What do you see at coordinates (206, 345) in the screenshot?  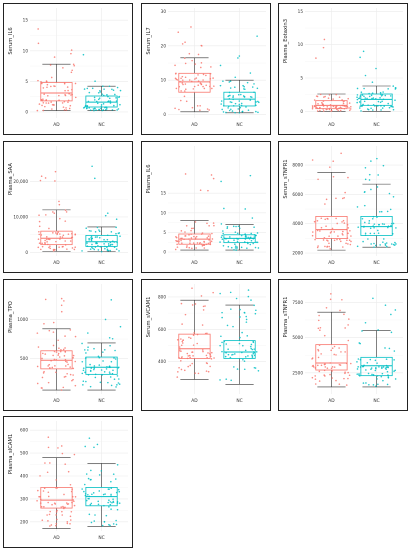 I see `chart-panel-8: 400 600 800 Serum_sVCAM1 AD NC` at bounding box center [206, 345].